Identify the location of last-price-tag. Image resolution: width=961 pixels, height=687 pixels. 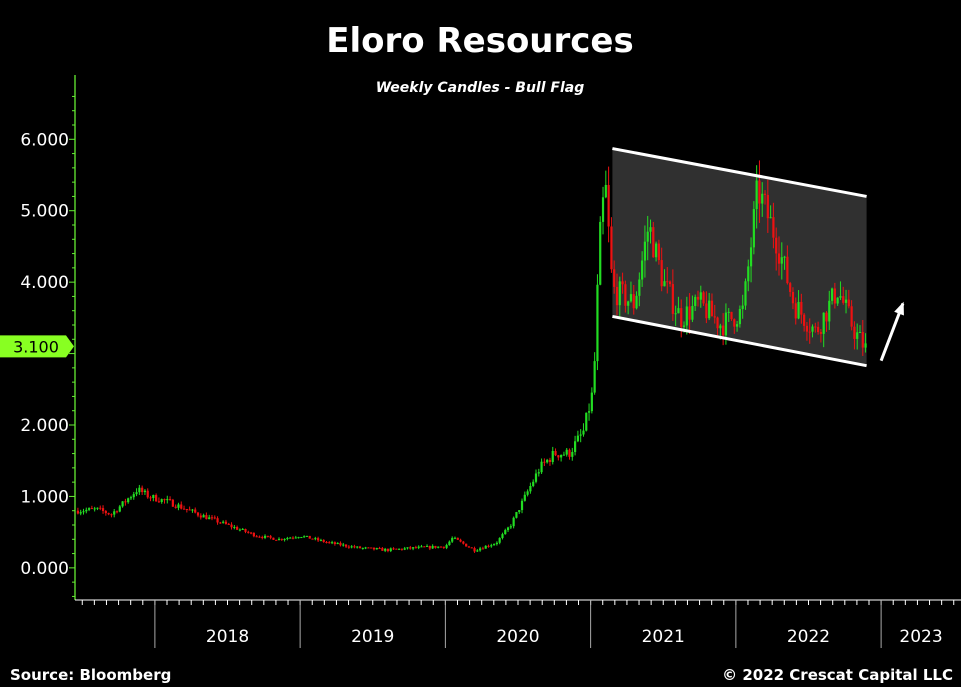
(37, 346).